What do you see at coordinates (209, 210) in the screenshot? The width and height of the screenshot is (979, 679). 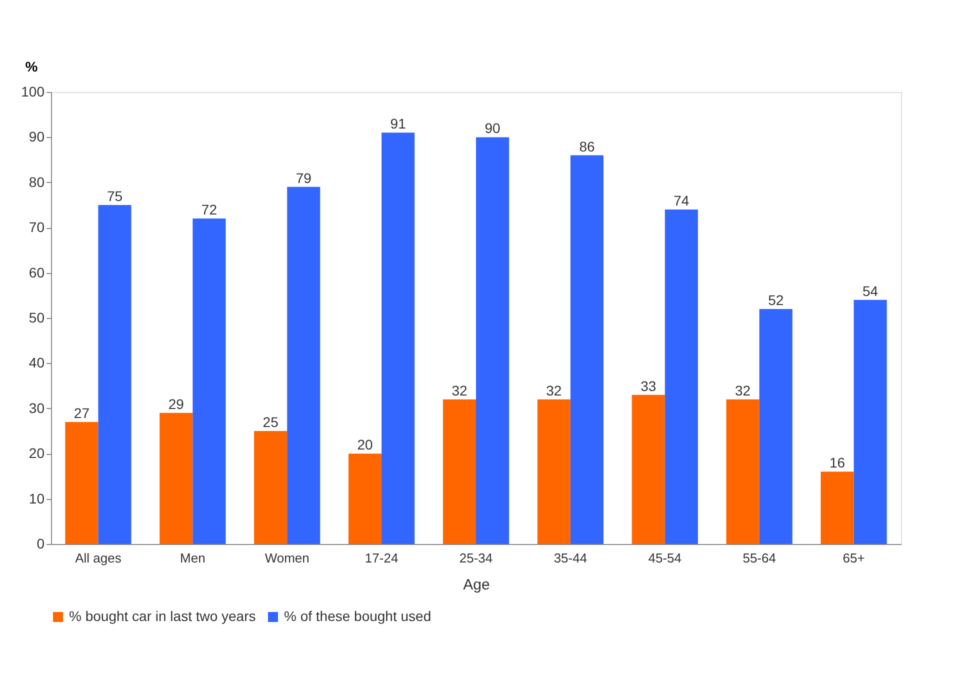 I see `data-label: 72` at bounding box center [209, 210].